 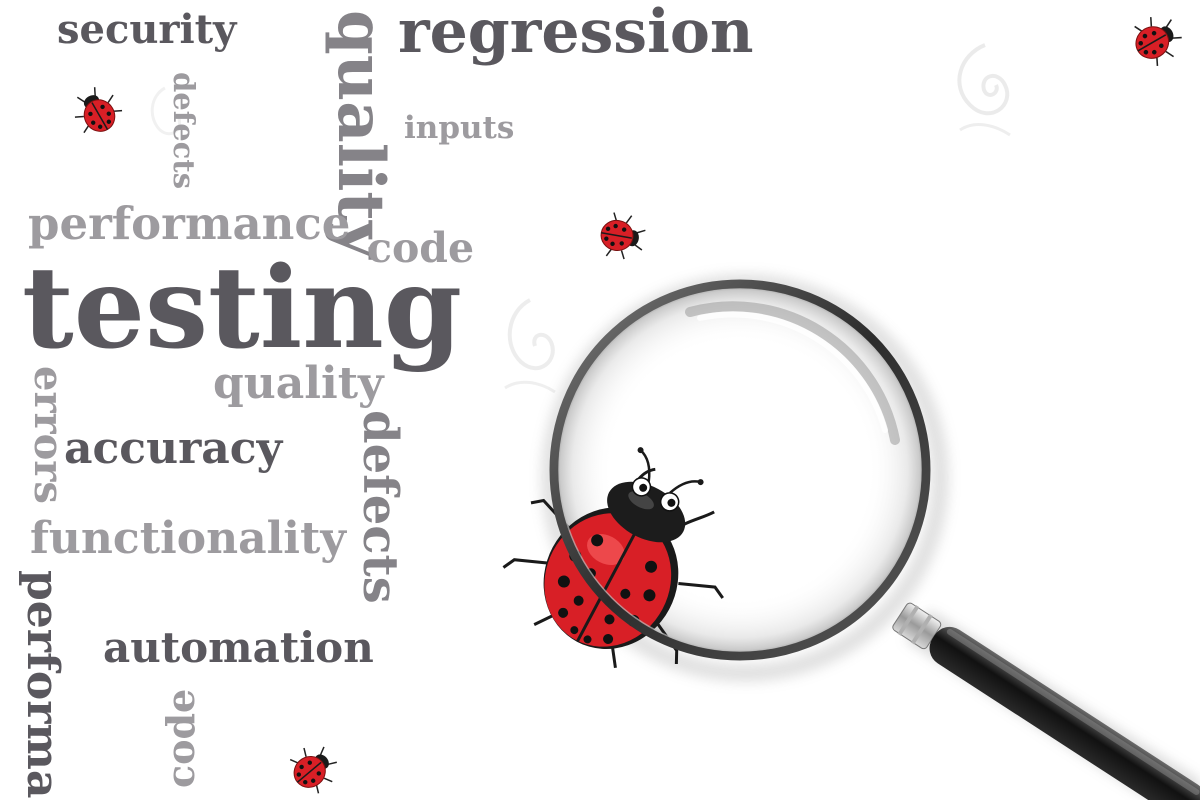 What do you see at coordinates (242, 308) in the screenshot?
I see `word-testing: testing` at bounding box center [242, 308].